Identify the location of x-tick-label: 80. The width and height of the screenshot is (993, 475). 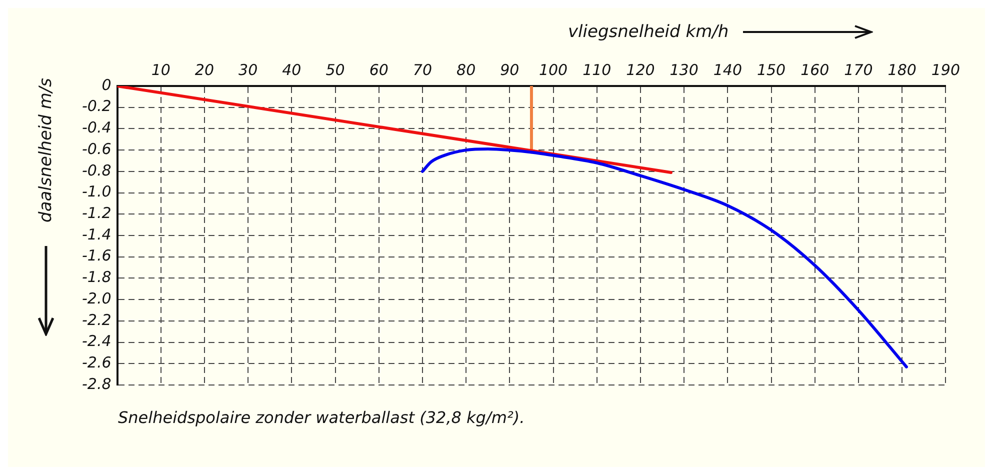
(466, 69).